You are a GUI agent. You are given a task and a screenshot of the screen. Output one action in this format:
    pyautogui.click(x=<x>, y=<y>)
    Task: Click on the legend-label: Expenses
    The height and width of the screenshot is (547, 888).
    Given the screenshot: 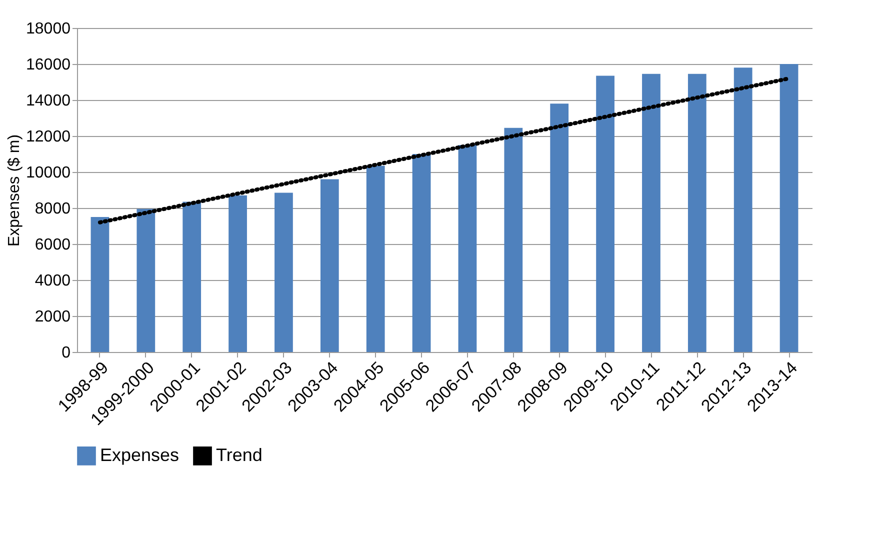 What is the action you would take?
    pyautogui.click(x=140, y=454)
    